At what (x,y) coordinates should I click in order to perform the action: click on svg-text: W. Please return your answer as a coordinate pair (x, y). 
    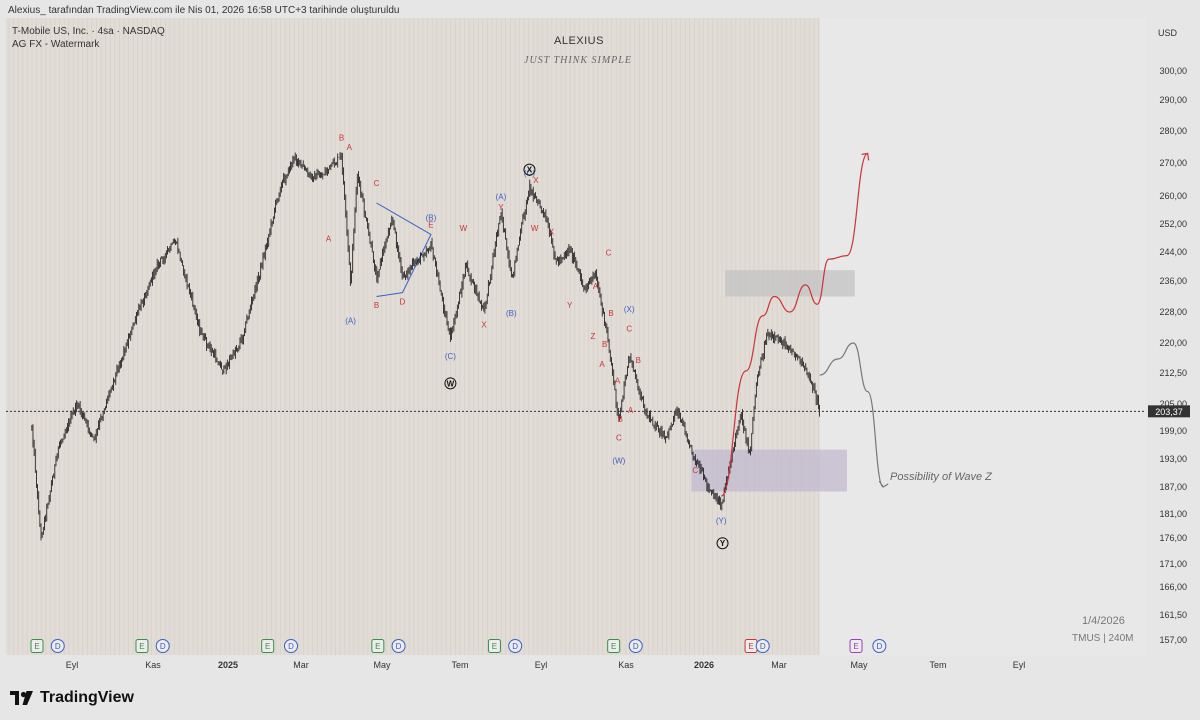
    Looking at the image, I should click on (451, 383).